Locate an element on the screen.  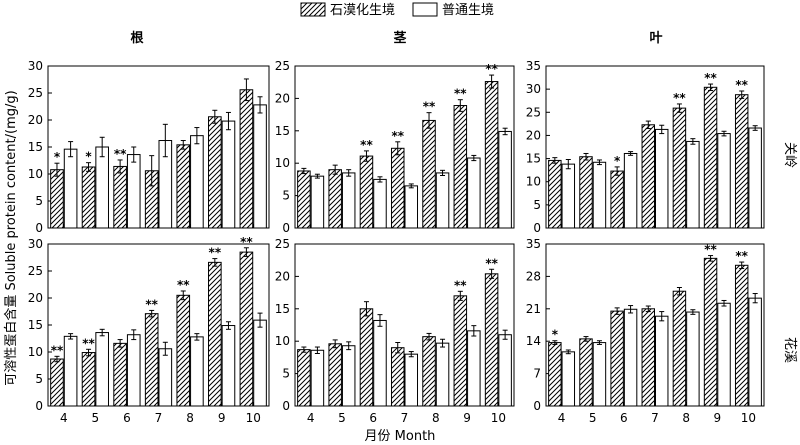
x-tick-label: 5 is located at coordinates (96, 418).